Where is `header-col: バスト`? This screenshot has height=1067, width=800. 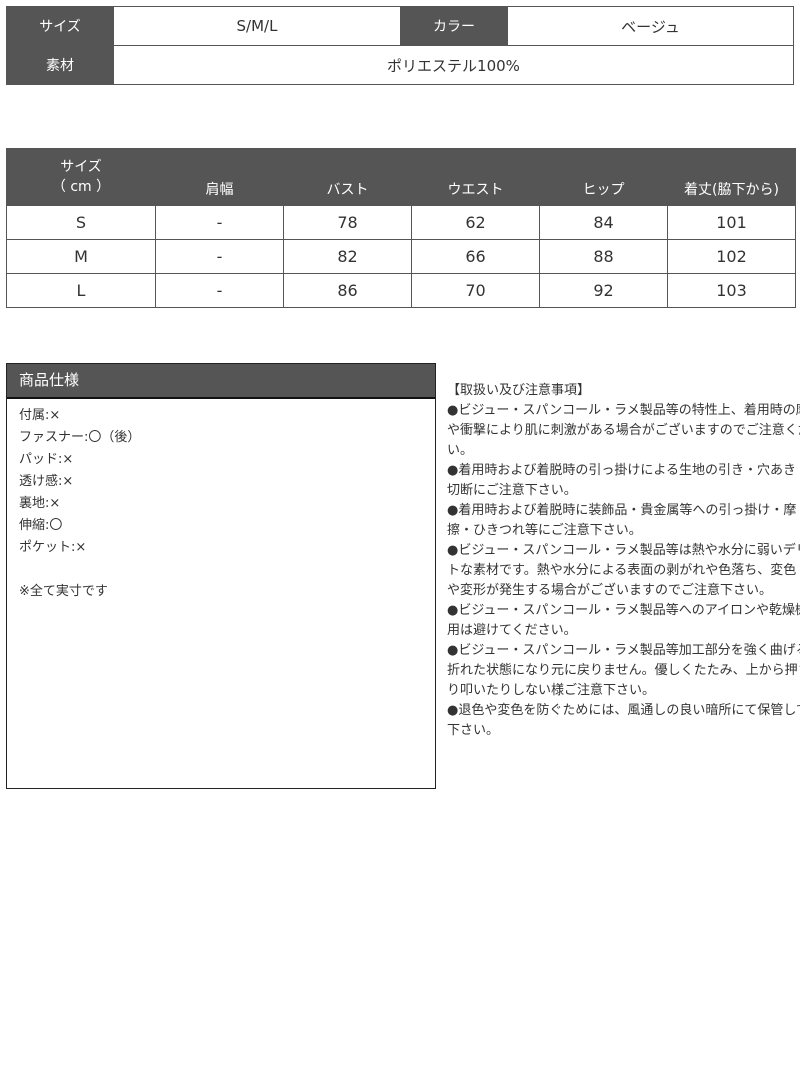 header-col: バスト is located at coordinates (347, 177).